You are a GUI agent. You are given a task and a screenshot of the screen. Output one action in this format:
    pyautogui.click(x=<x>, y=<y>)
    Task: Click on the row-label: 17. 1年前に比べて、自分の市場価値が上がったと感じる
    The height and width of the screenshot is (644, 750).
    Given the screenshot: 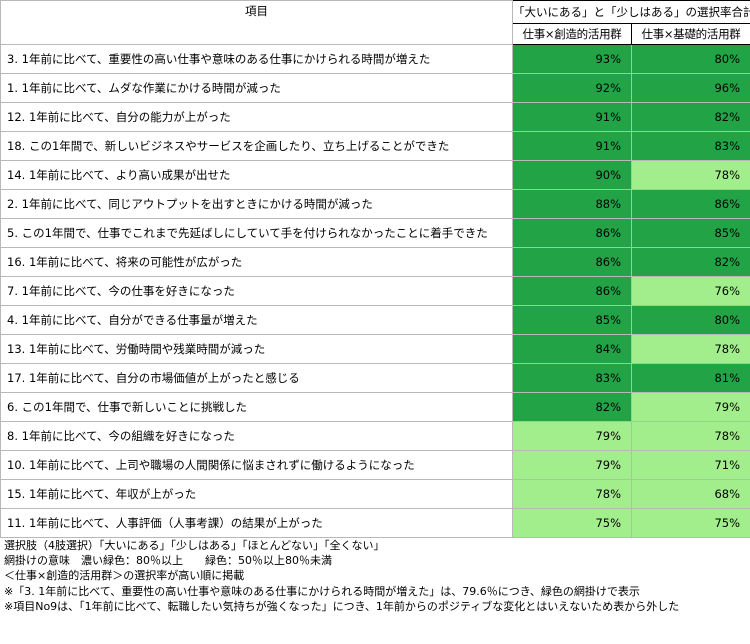 What is the action you would take?
    pyautogui.click(x=256, y=378)
    